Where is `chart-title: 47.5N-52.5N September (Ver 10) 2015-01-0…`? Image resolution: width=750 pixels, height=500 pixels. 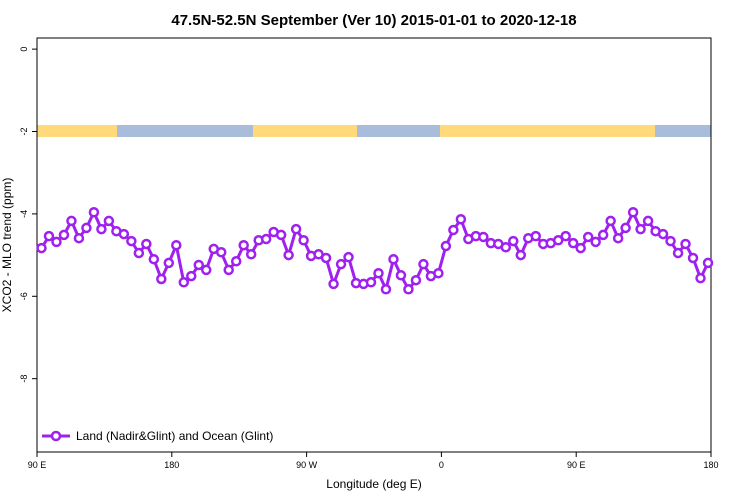
chart-title: 47.5N-52.5N September (Ver 10) 2015-01-0… is located at coordinates (373, 20).